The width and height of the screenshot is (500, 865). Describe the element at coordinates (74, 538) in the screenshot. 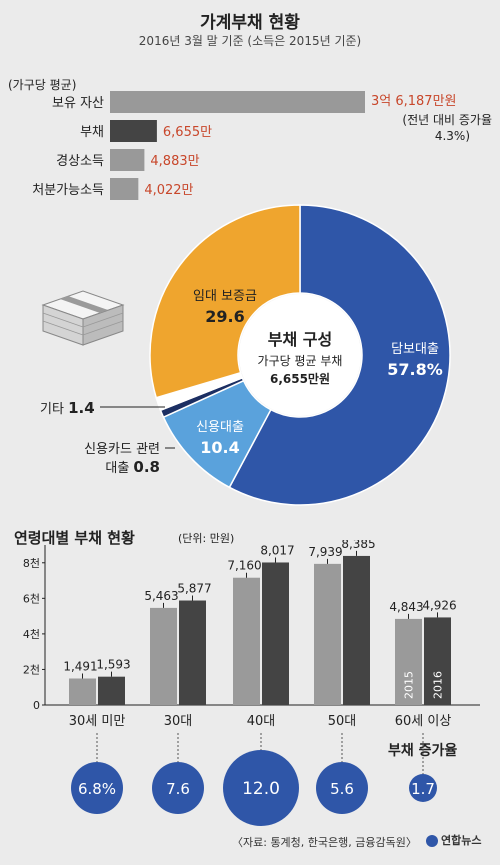

I see `age-chart-title: 연령대별 부채 현황` at that location.